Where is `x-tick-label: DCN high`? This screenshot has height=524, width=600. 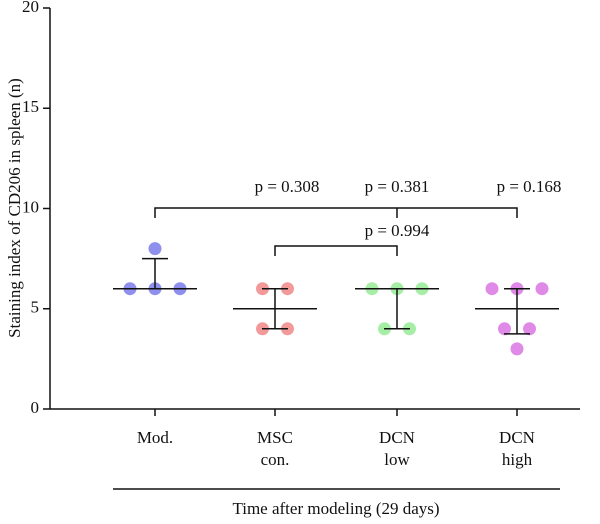
x-tick-label: DCN high is located at coordinates (517, 448).